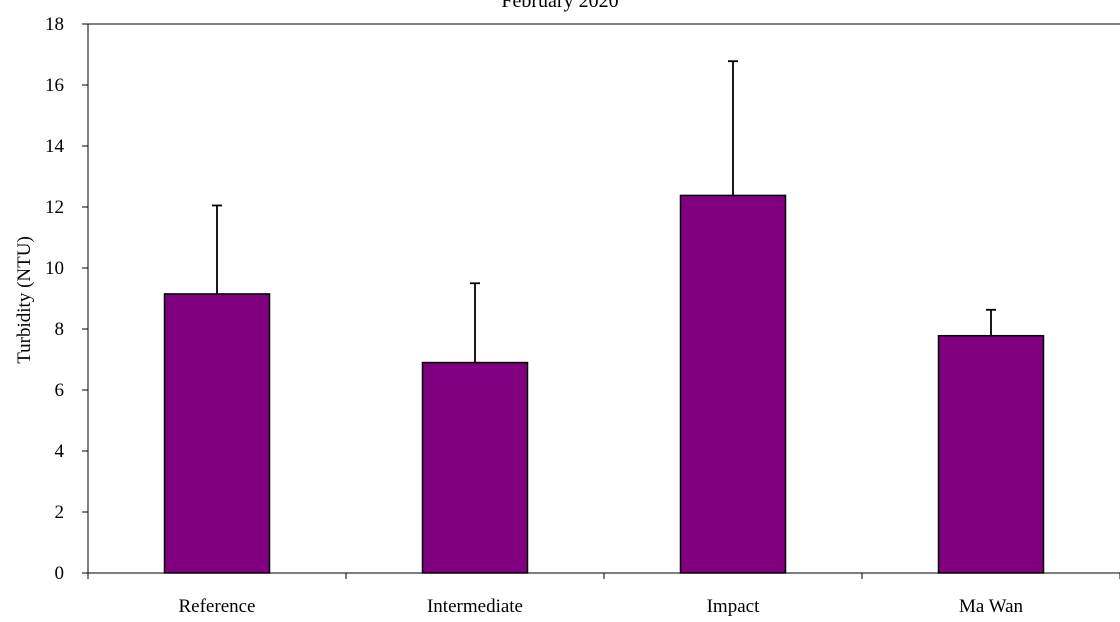 The height and width of the screenshot is (622, 1120). What do you see at coordinates (54, 85) in the screenshot?
I see `y-tick-label: 16` at bounding box center [54, 85].